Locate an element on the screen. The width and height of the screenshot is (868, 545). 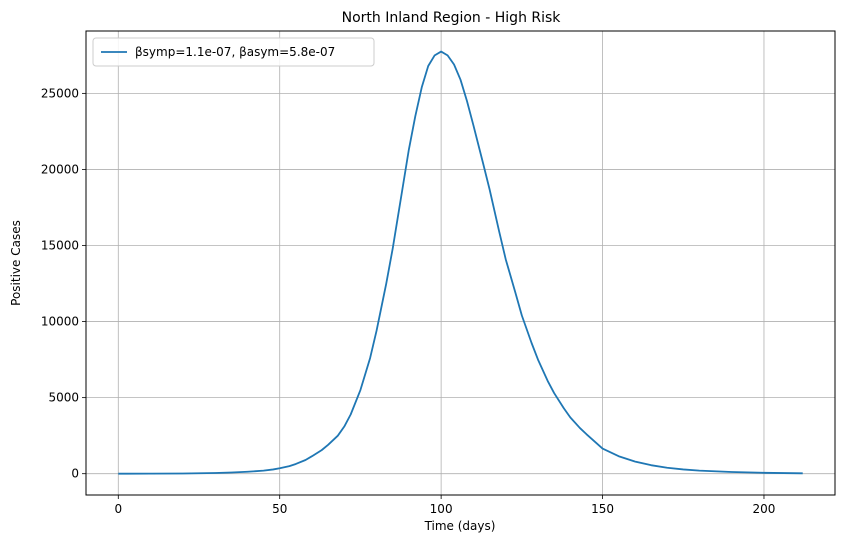
chart-title: North Inland Region - High Risk is located at coordinates (452, 18).